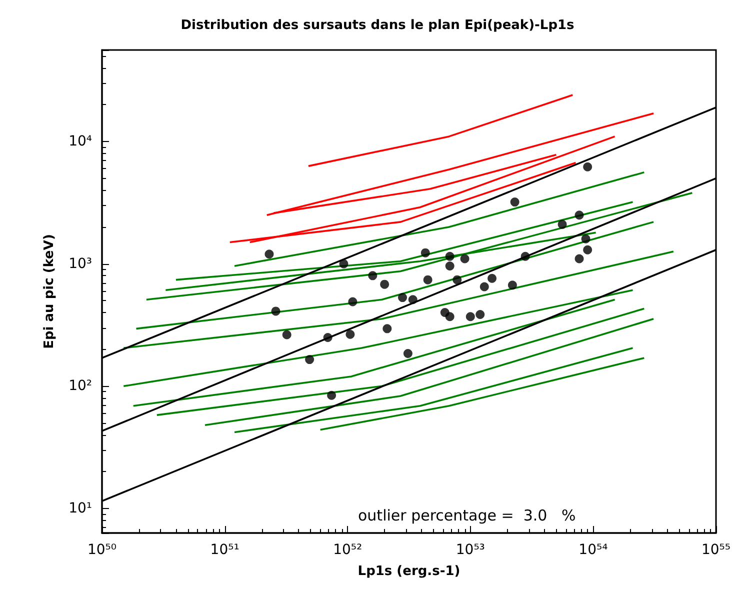 Image resolution: width=755 pixels, height=601 pixels. I want to click on x-tick-label: 10⁵⁵, so click(716, 550).